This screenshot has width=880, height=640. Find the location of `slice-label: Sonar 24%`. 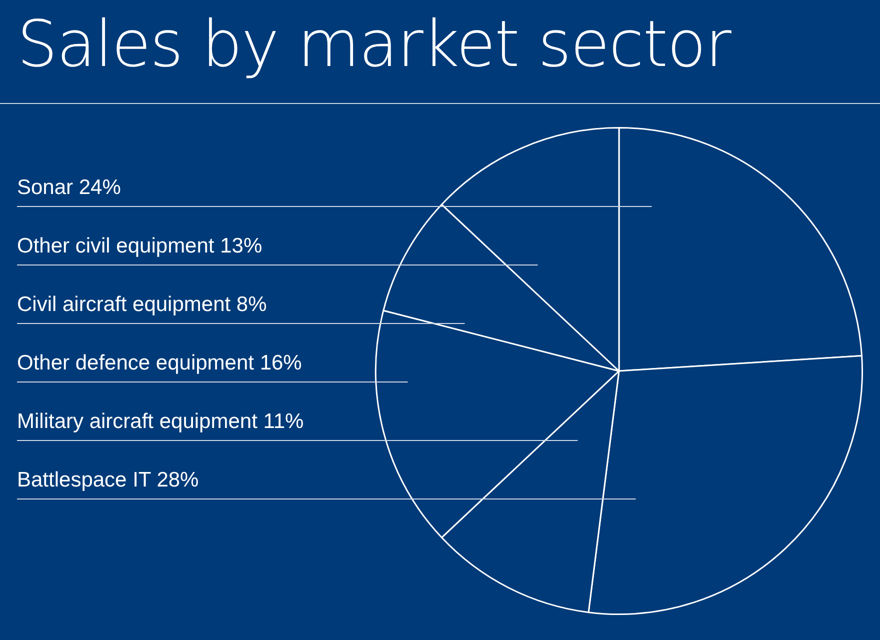

slice-label: Sonar 24% is located at coordinates (69, 187).